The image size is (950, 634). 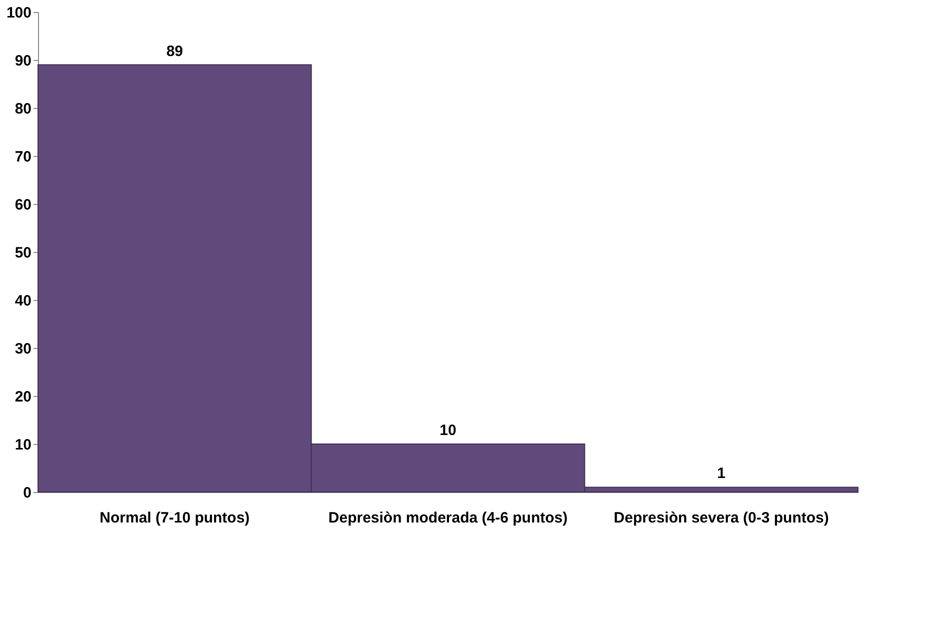 I want to click on y-tick-label: 70, so click(x=23, y=157).